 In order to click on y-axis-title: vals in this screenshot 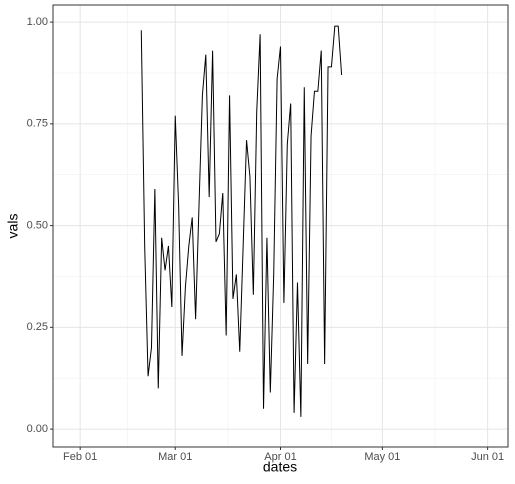, I will do `click(13, 226)`.